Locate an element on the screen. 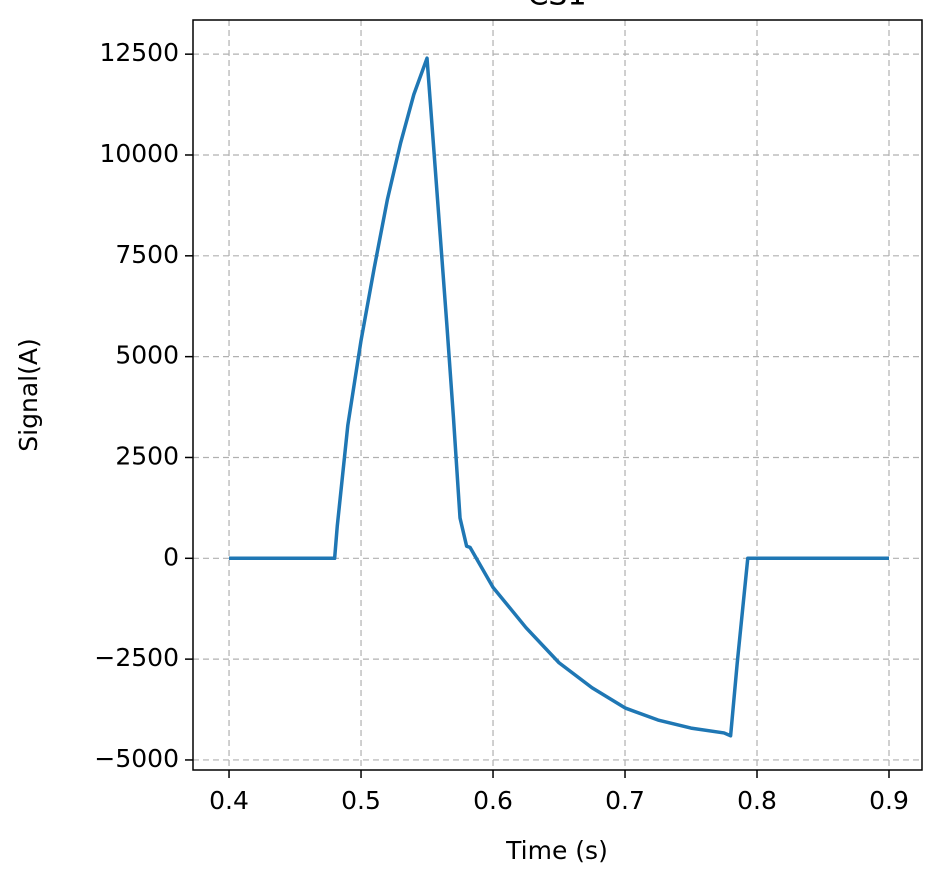 The image size is (948, 885). y-axis-label: Signal(A) is located at coordinates (28, 394).